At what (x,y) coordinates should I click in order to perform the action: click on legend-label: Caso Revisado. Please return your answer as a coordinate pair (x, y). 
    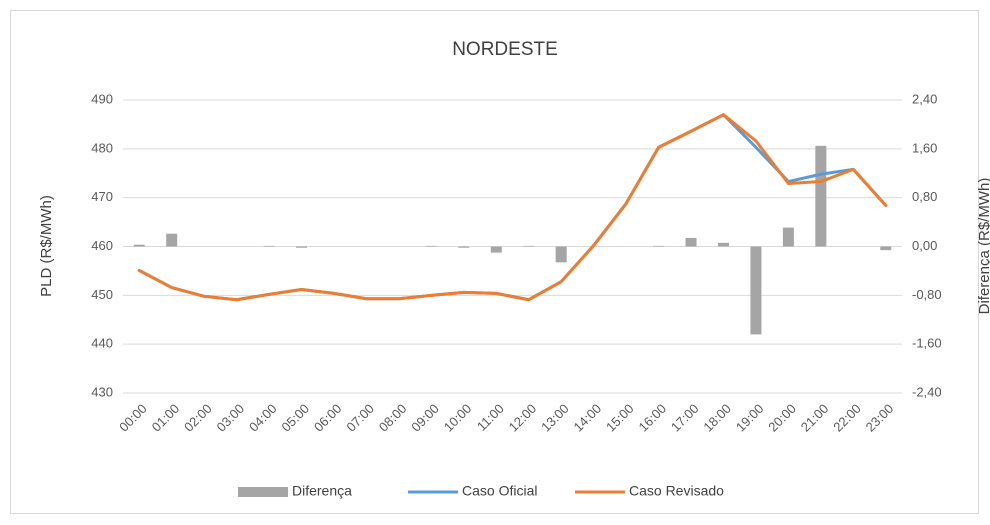
    Looking at the image, I should click on (676, 491).